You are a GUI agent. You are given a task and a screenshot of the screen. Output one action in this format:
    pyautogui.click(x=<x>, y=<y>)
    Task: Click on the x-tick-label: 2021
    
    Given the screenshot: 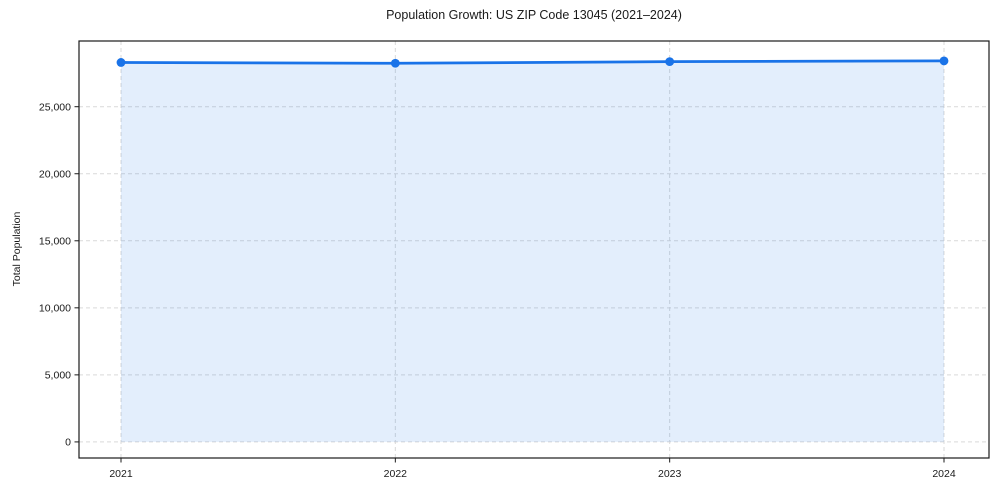 What is the action you would take?
    pyautogui.click(x=121, y=474)
    